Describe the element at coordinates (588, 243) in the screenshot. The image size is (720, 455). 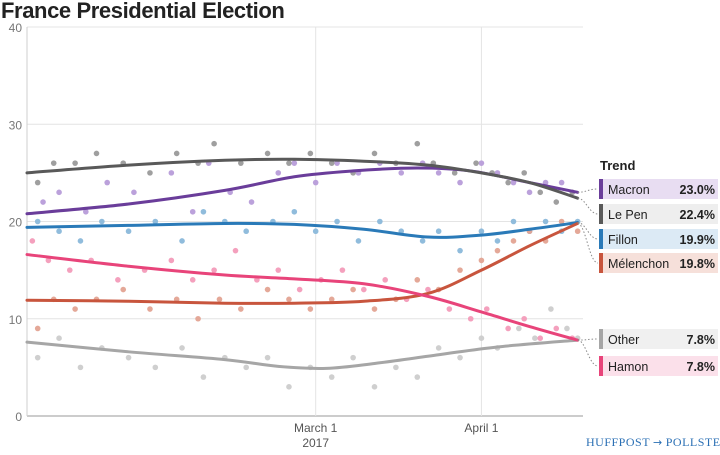
I see `legend-connector-mlenchon` at that location.